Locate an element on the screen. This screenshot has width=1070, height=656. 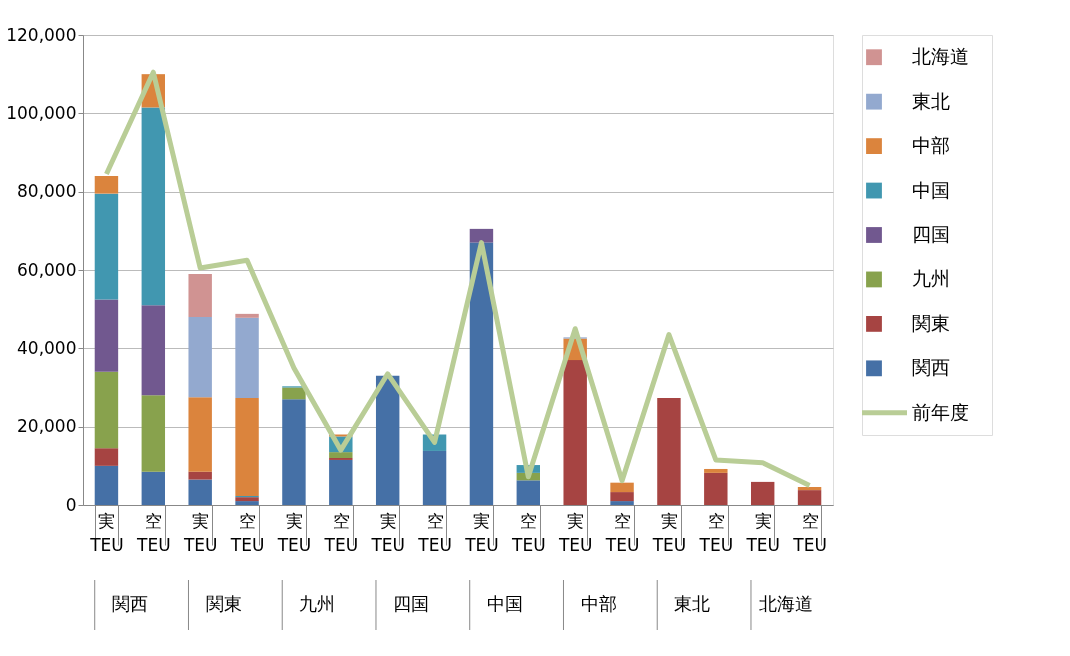
text: 中国 is located at coordinates (504, 603).